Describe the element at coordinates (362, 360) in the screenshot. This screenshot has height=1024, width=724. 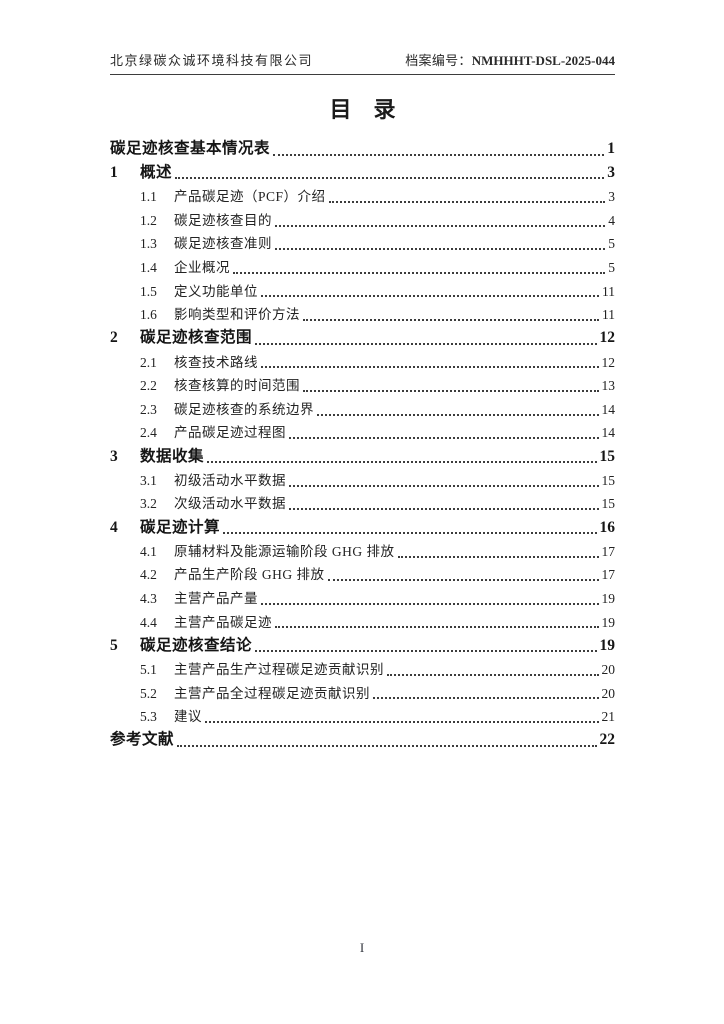
I see `toc-entry: 2.1 核查技术路线 12` at that location.